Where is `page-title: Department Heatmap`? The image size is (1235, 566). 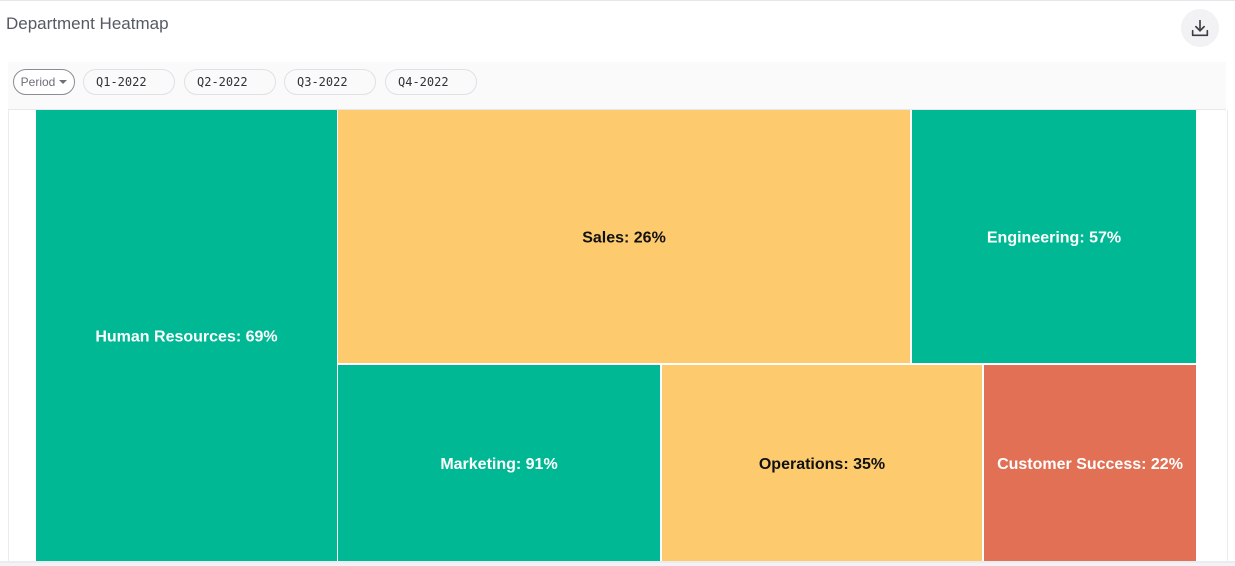 page-title: Department Heatmap is located at coordinates (87, 23).